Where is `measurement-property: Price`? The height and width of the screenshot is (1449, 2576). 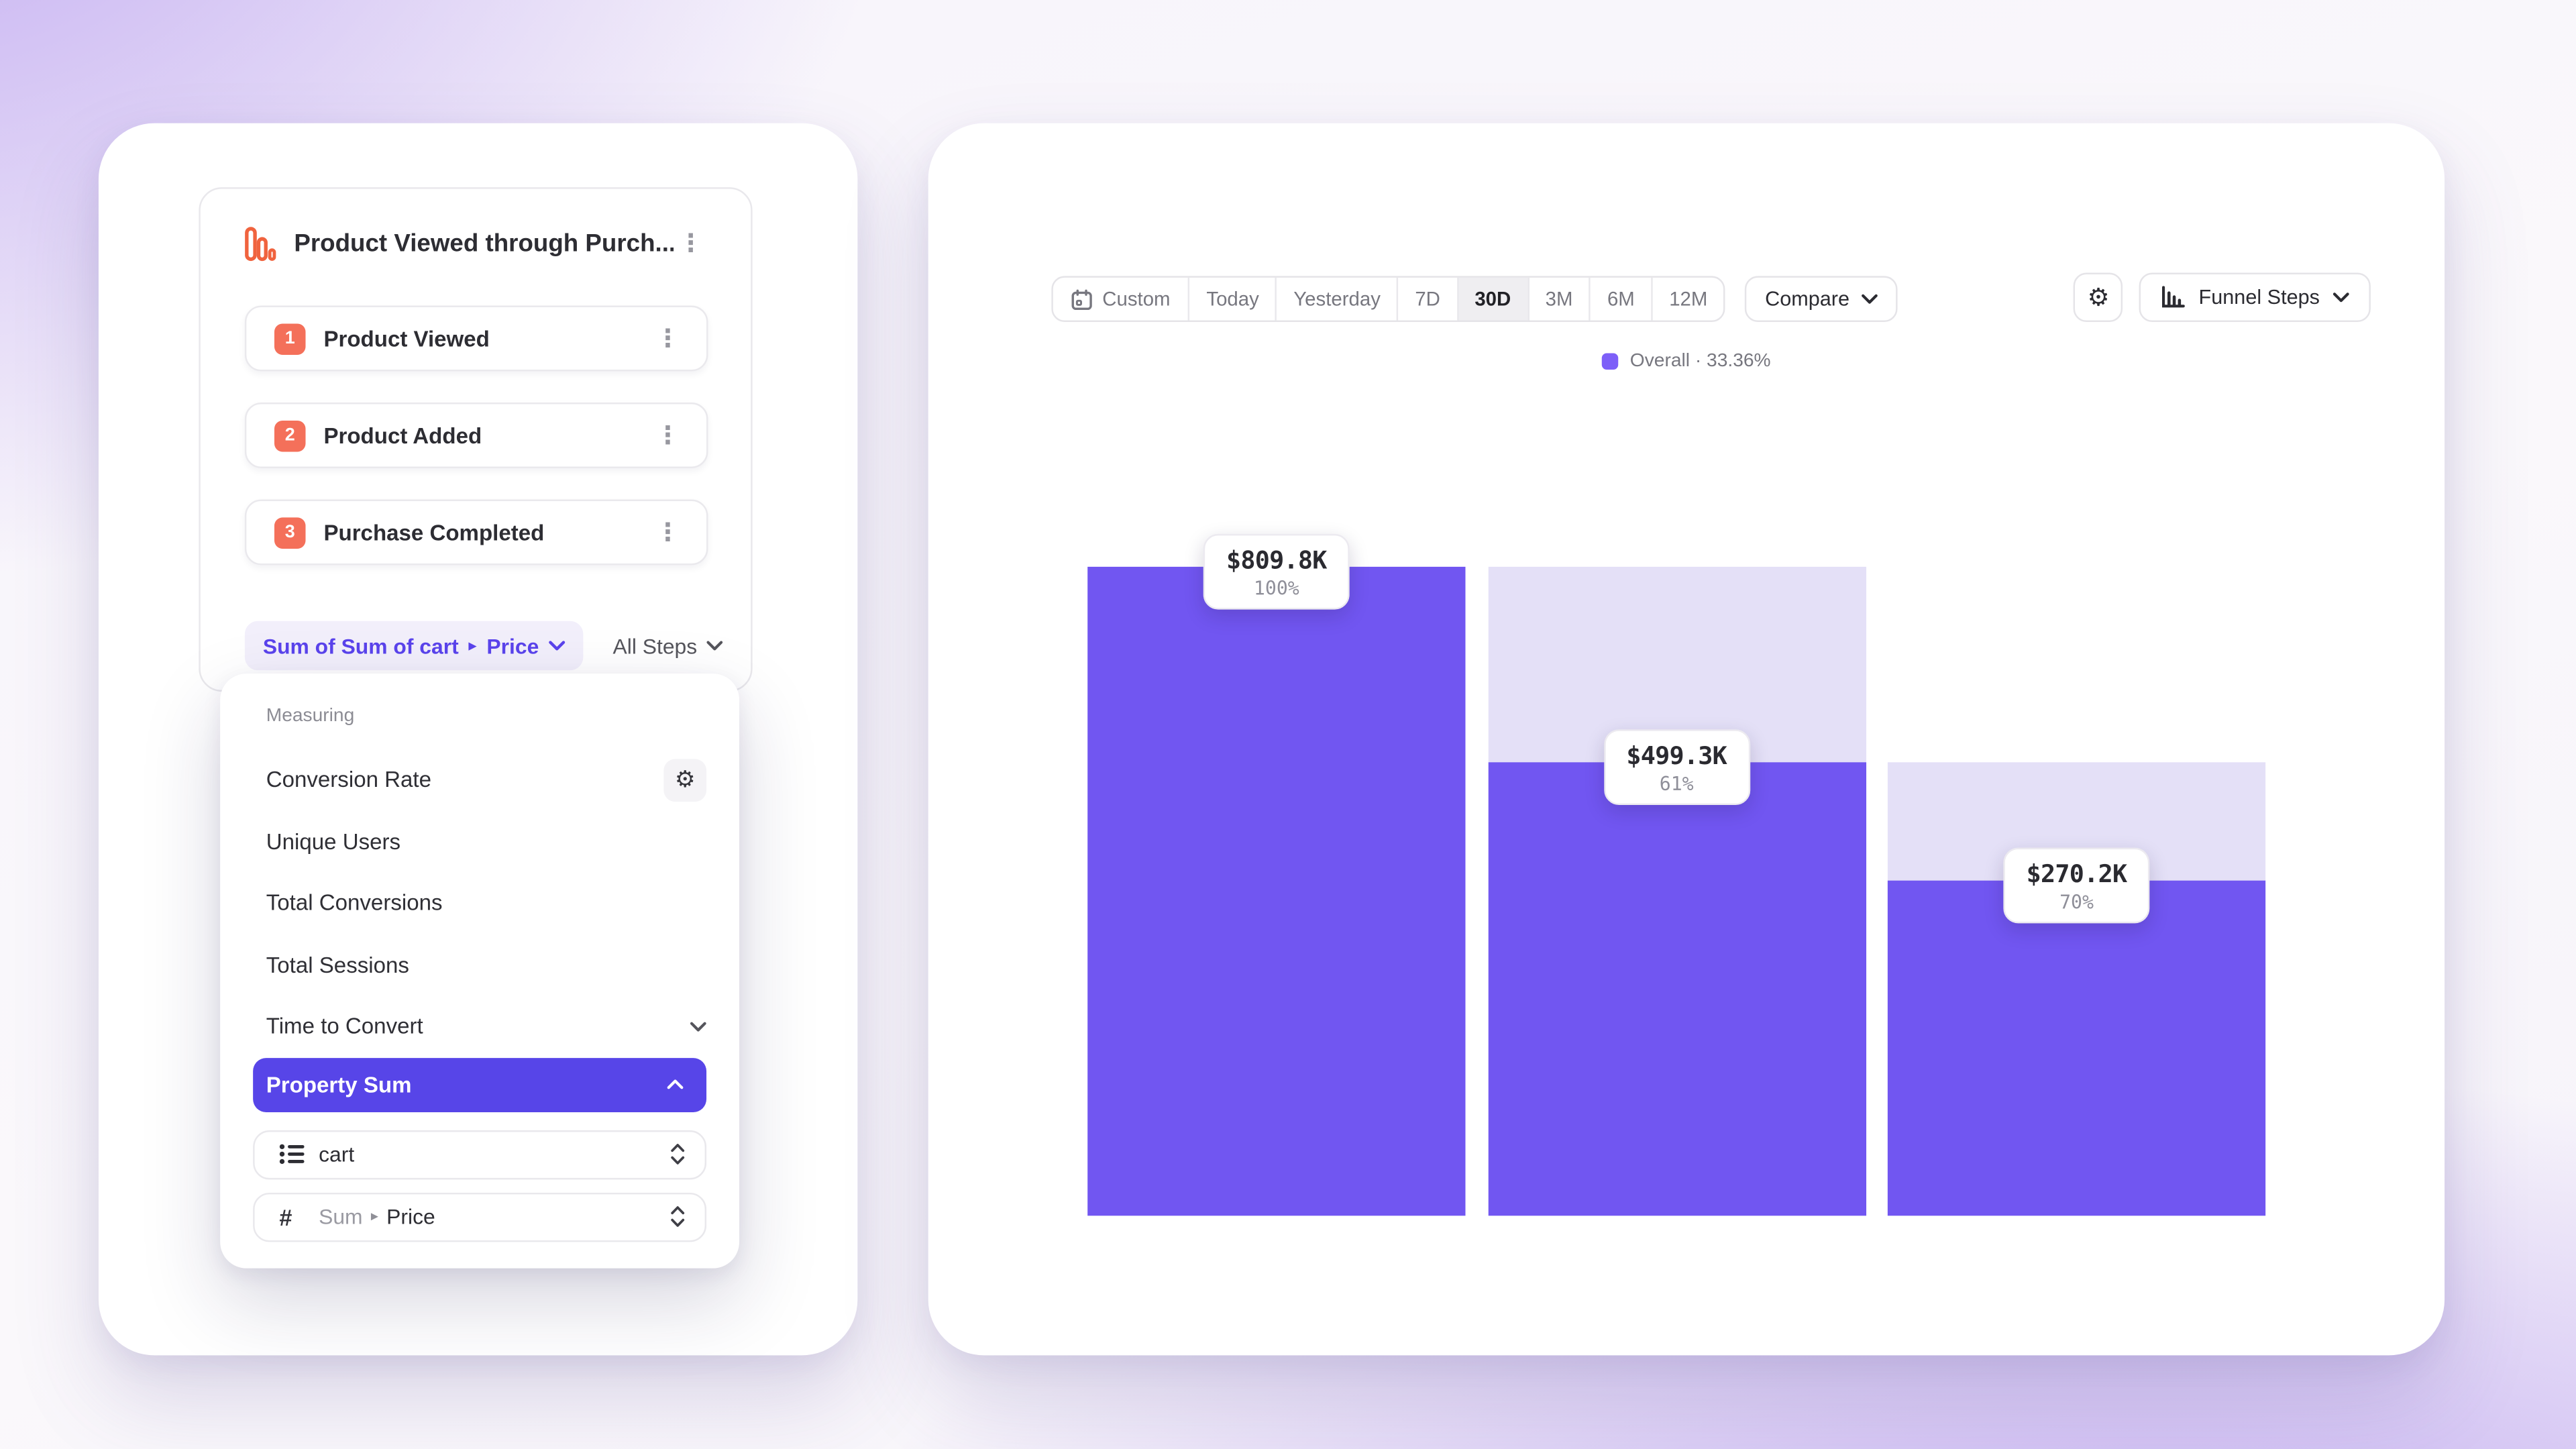
measurement-property: Price is located at coordinates (512, 645).